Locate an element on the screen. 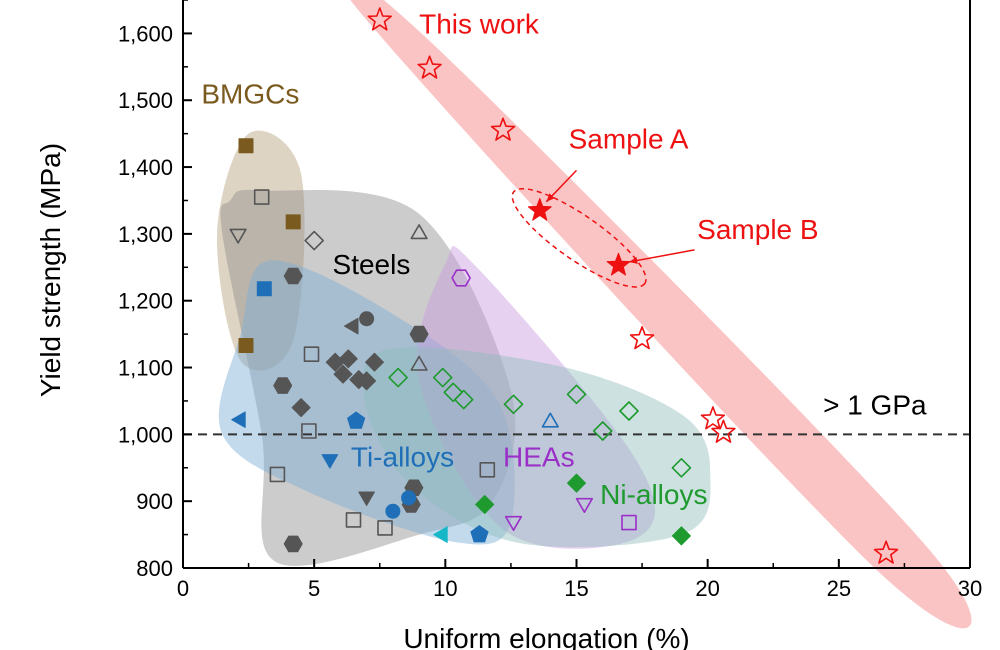  y-tick-label: 1,200 is located at coordinates (145, 301).